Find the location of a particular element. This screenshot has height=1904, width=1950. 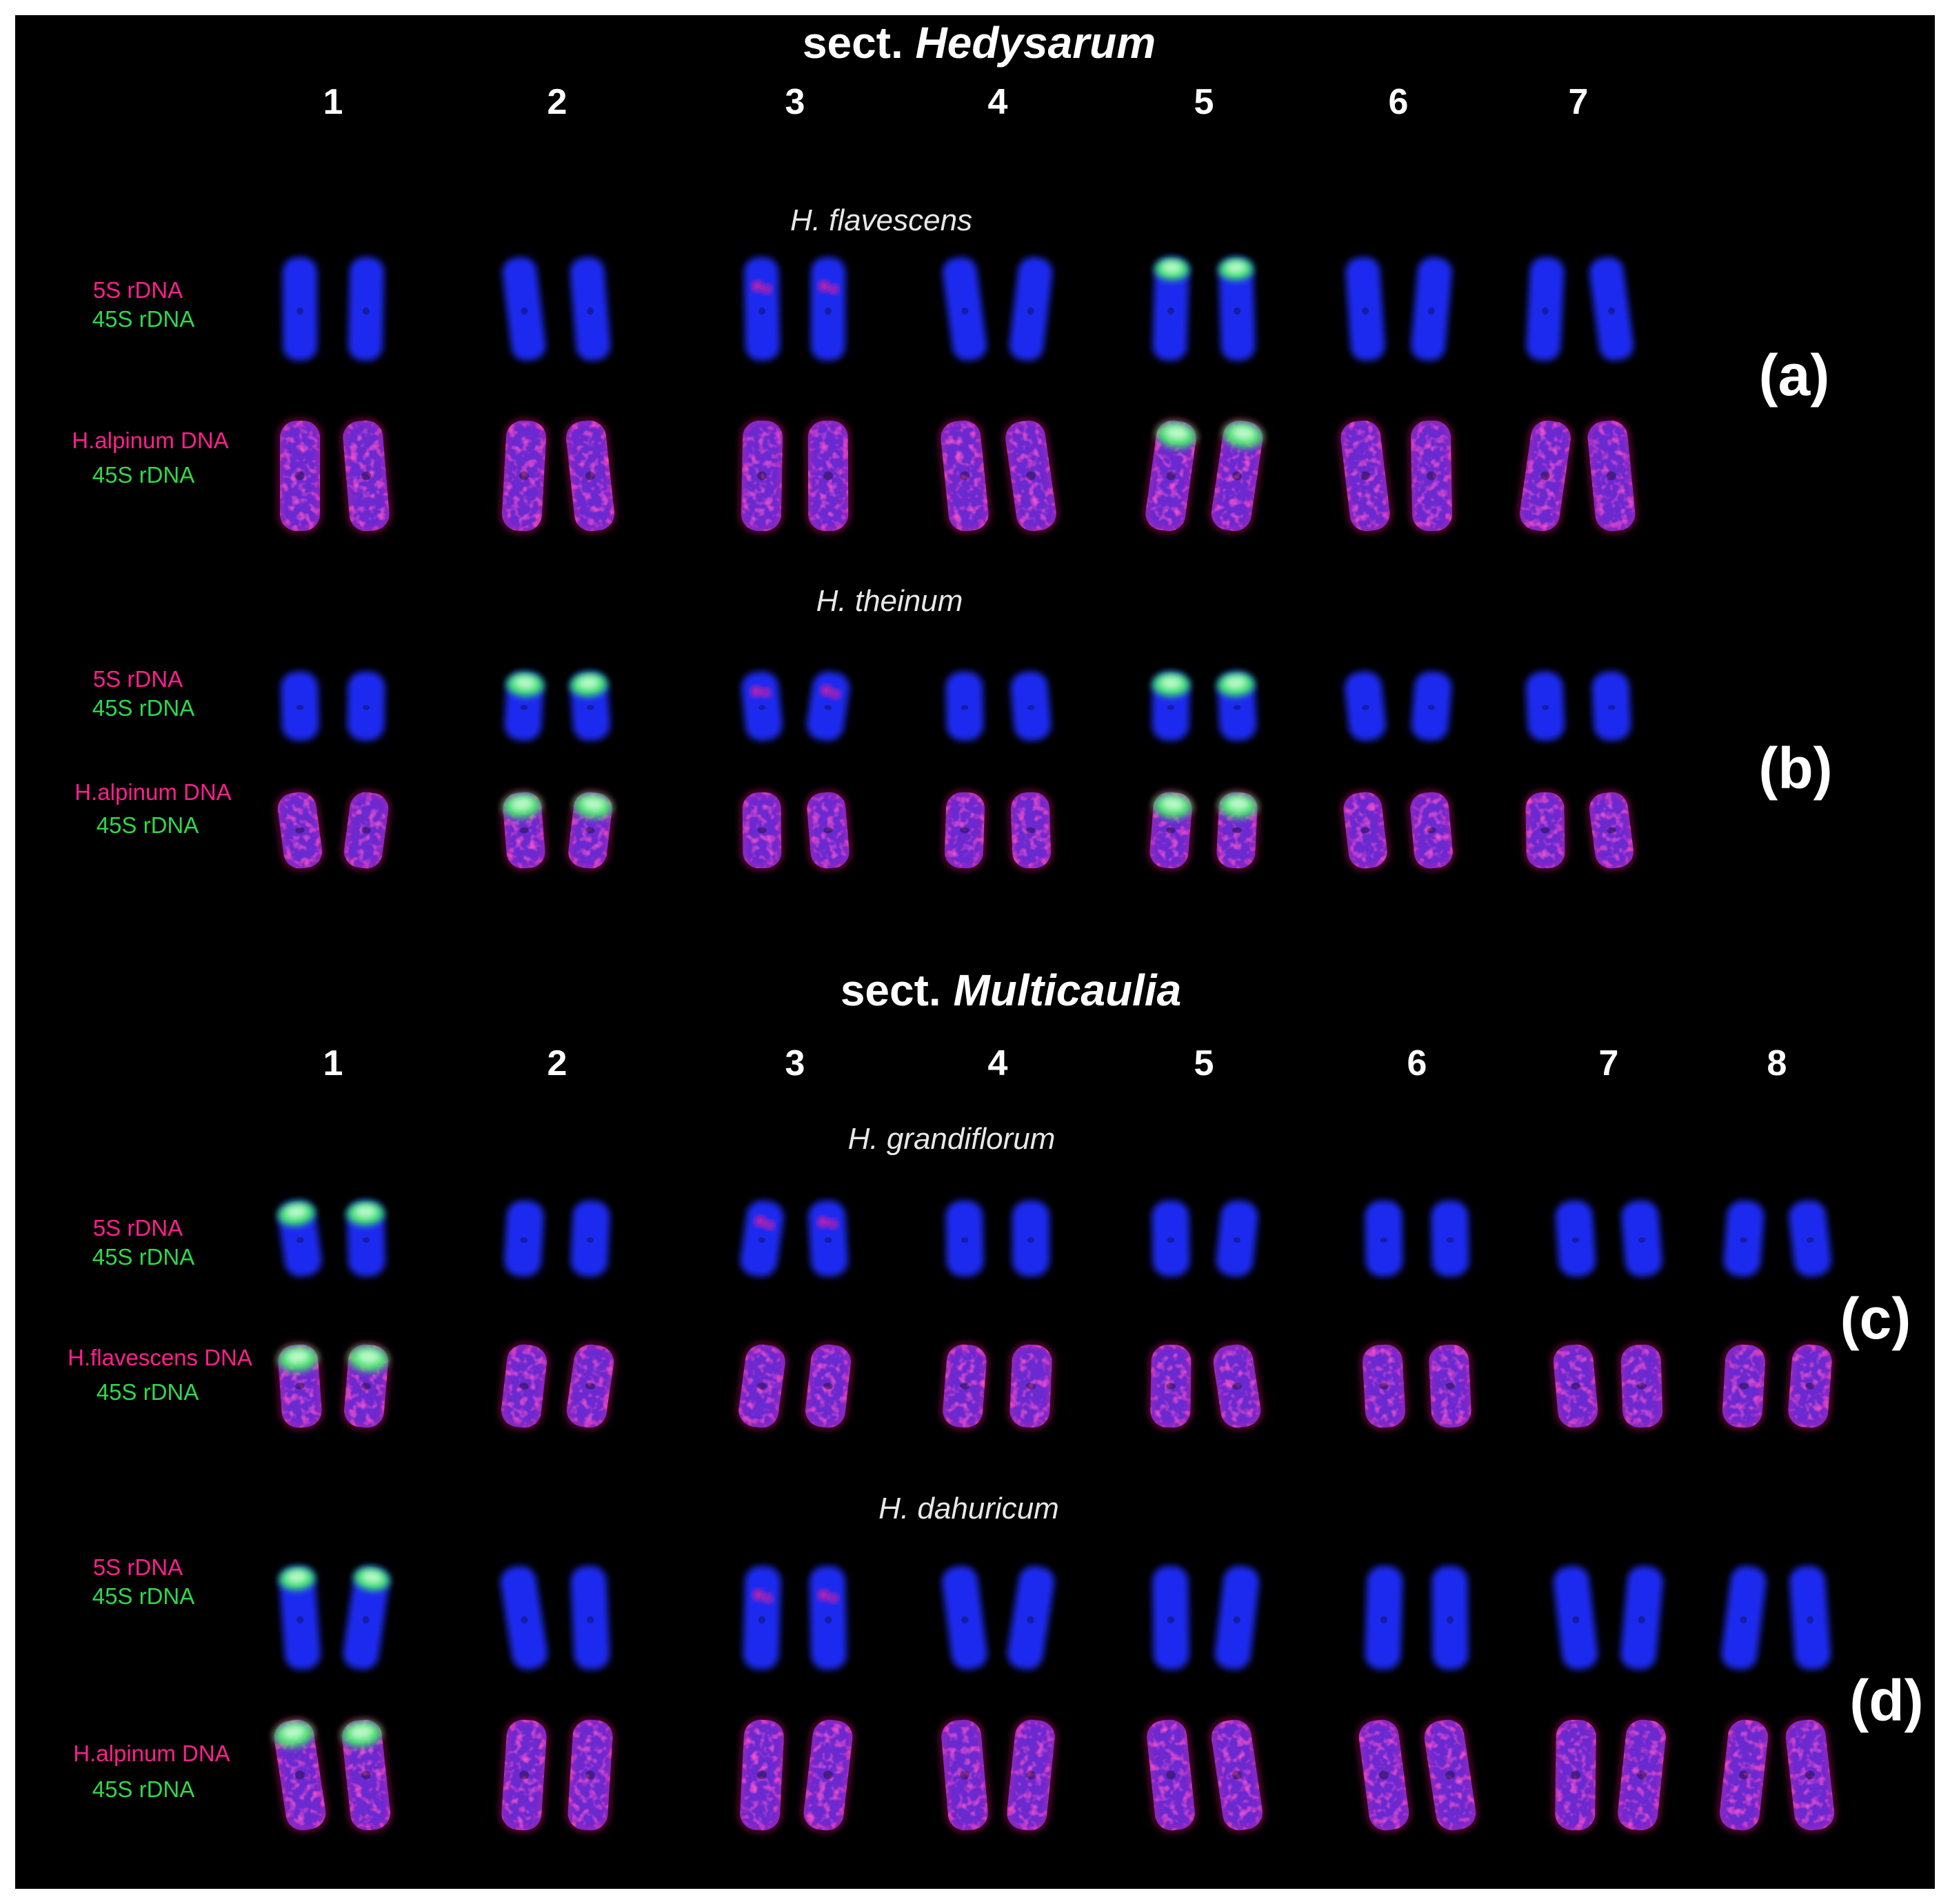

column-number: 3 is located at coordinates (795, 102).